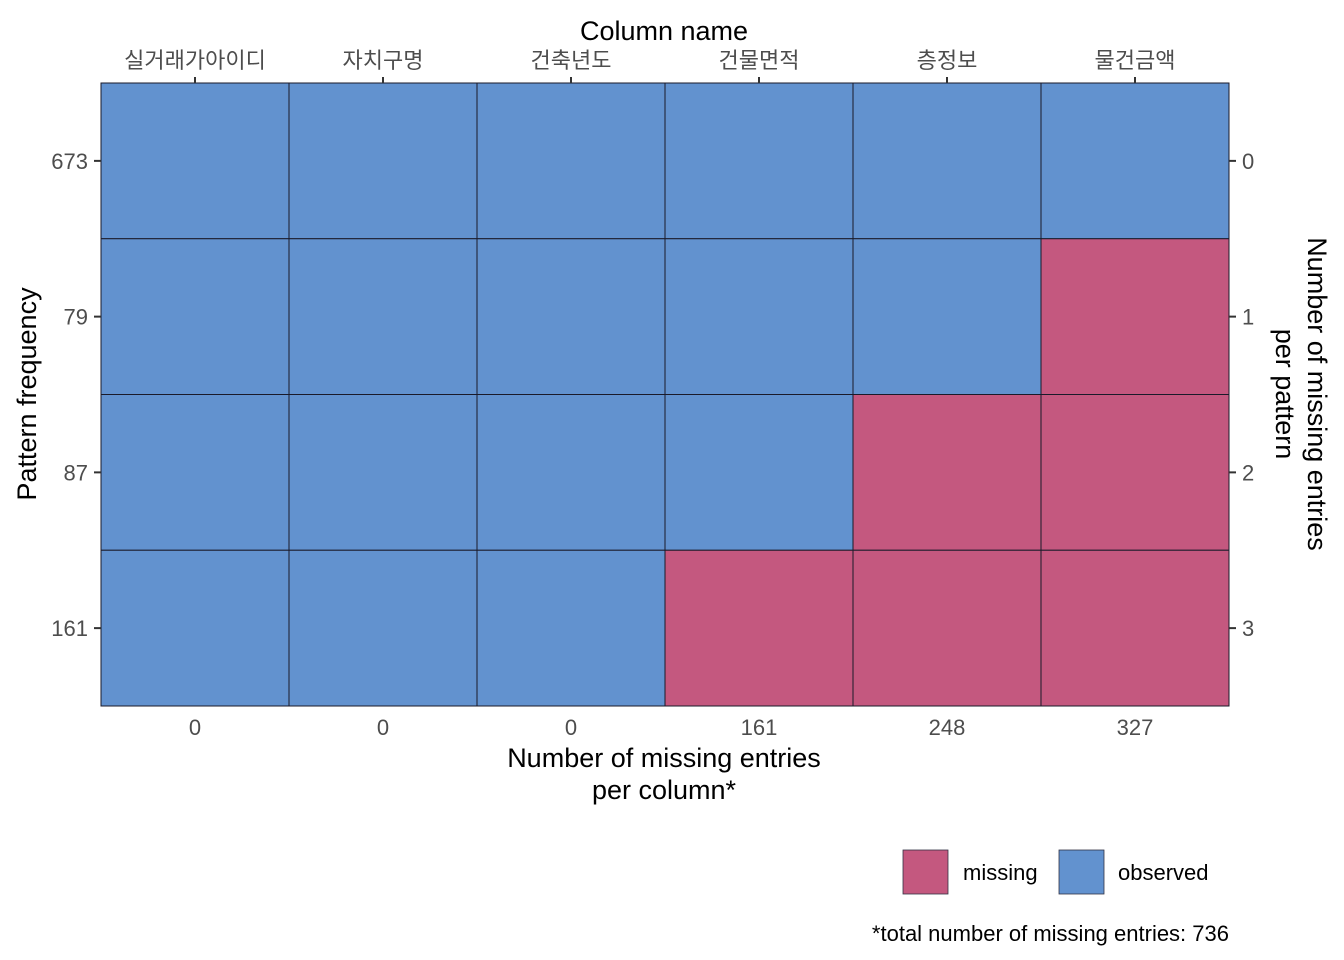 This screenshot has height=960, width=1344. What do you see at coordinates (947, 316) in the screenshot?
I see `cell-r1-c4` at bounding box center [947, 316].